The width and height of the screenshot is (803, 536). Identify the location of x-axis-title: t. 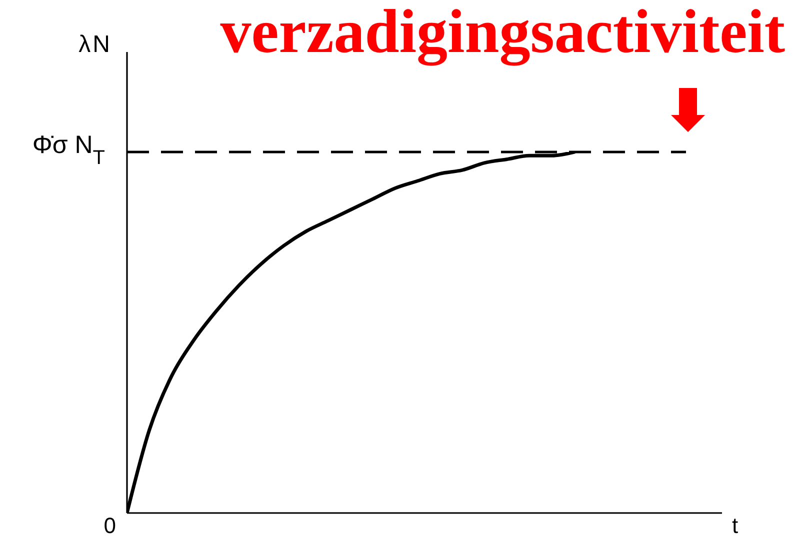
(735, 524).